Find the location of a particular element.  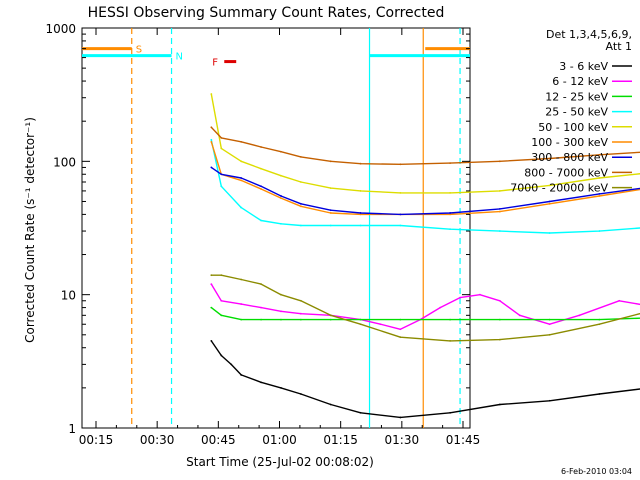

x-tick-label-1: 00:30 is located at coordinates (157, 440).